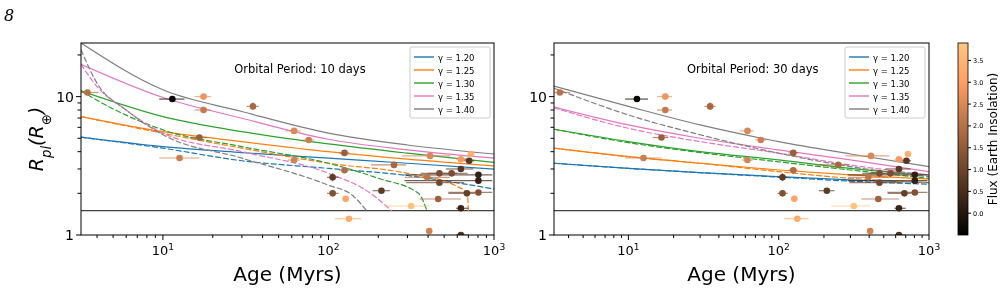 This screenshot has width=1007, height=299. Describe the element at coordinates (300, 69) in the screenshot. I see `annotation: Orbital Period: 10 days` at that location.